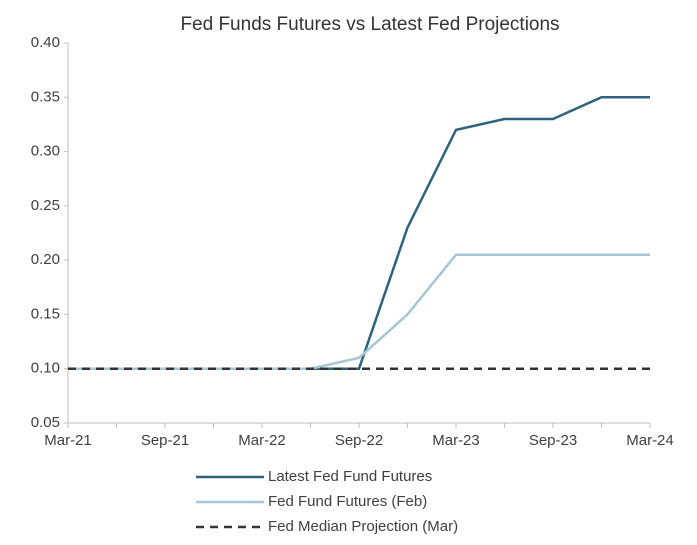  I want to click on x-tick-label: Sep-21, so click(165, 440).